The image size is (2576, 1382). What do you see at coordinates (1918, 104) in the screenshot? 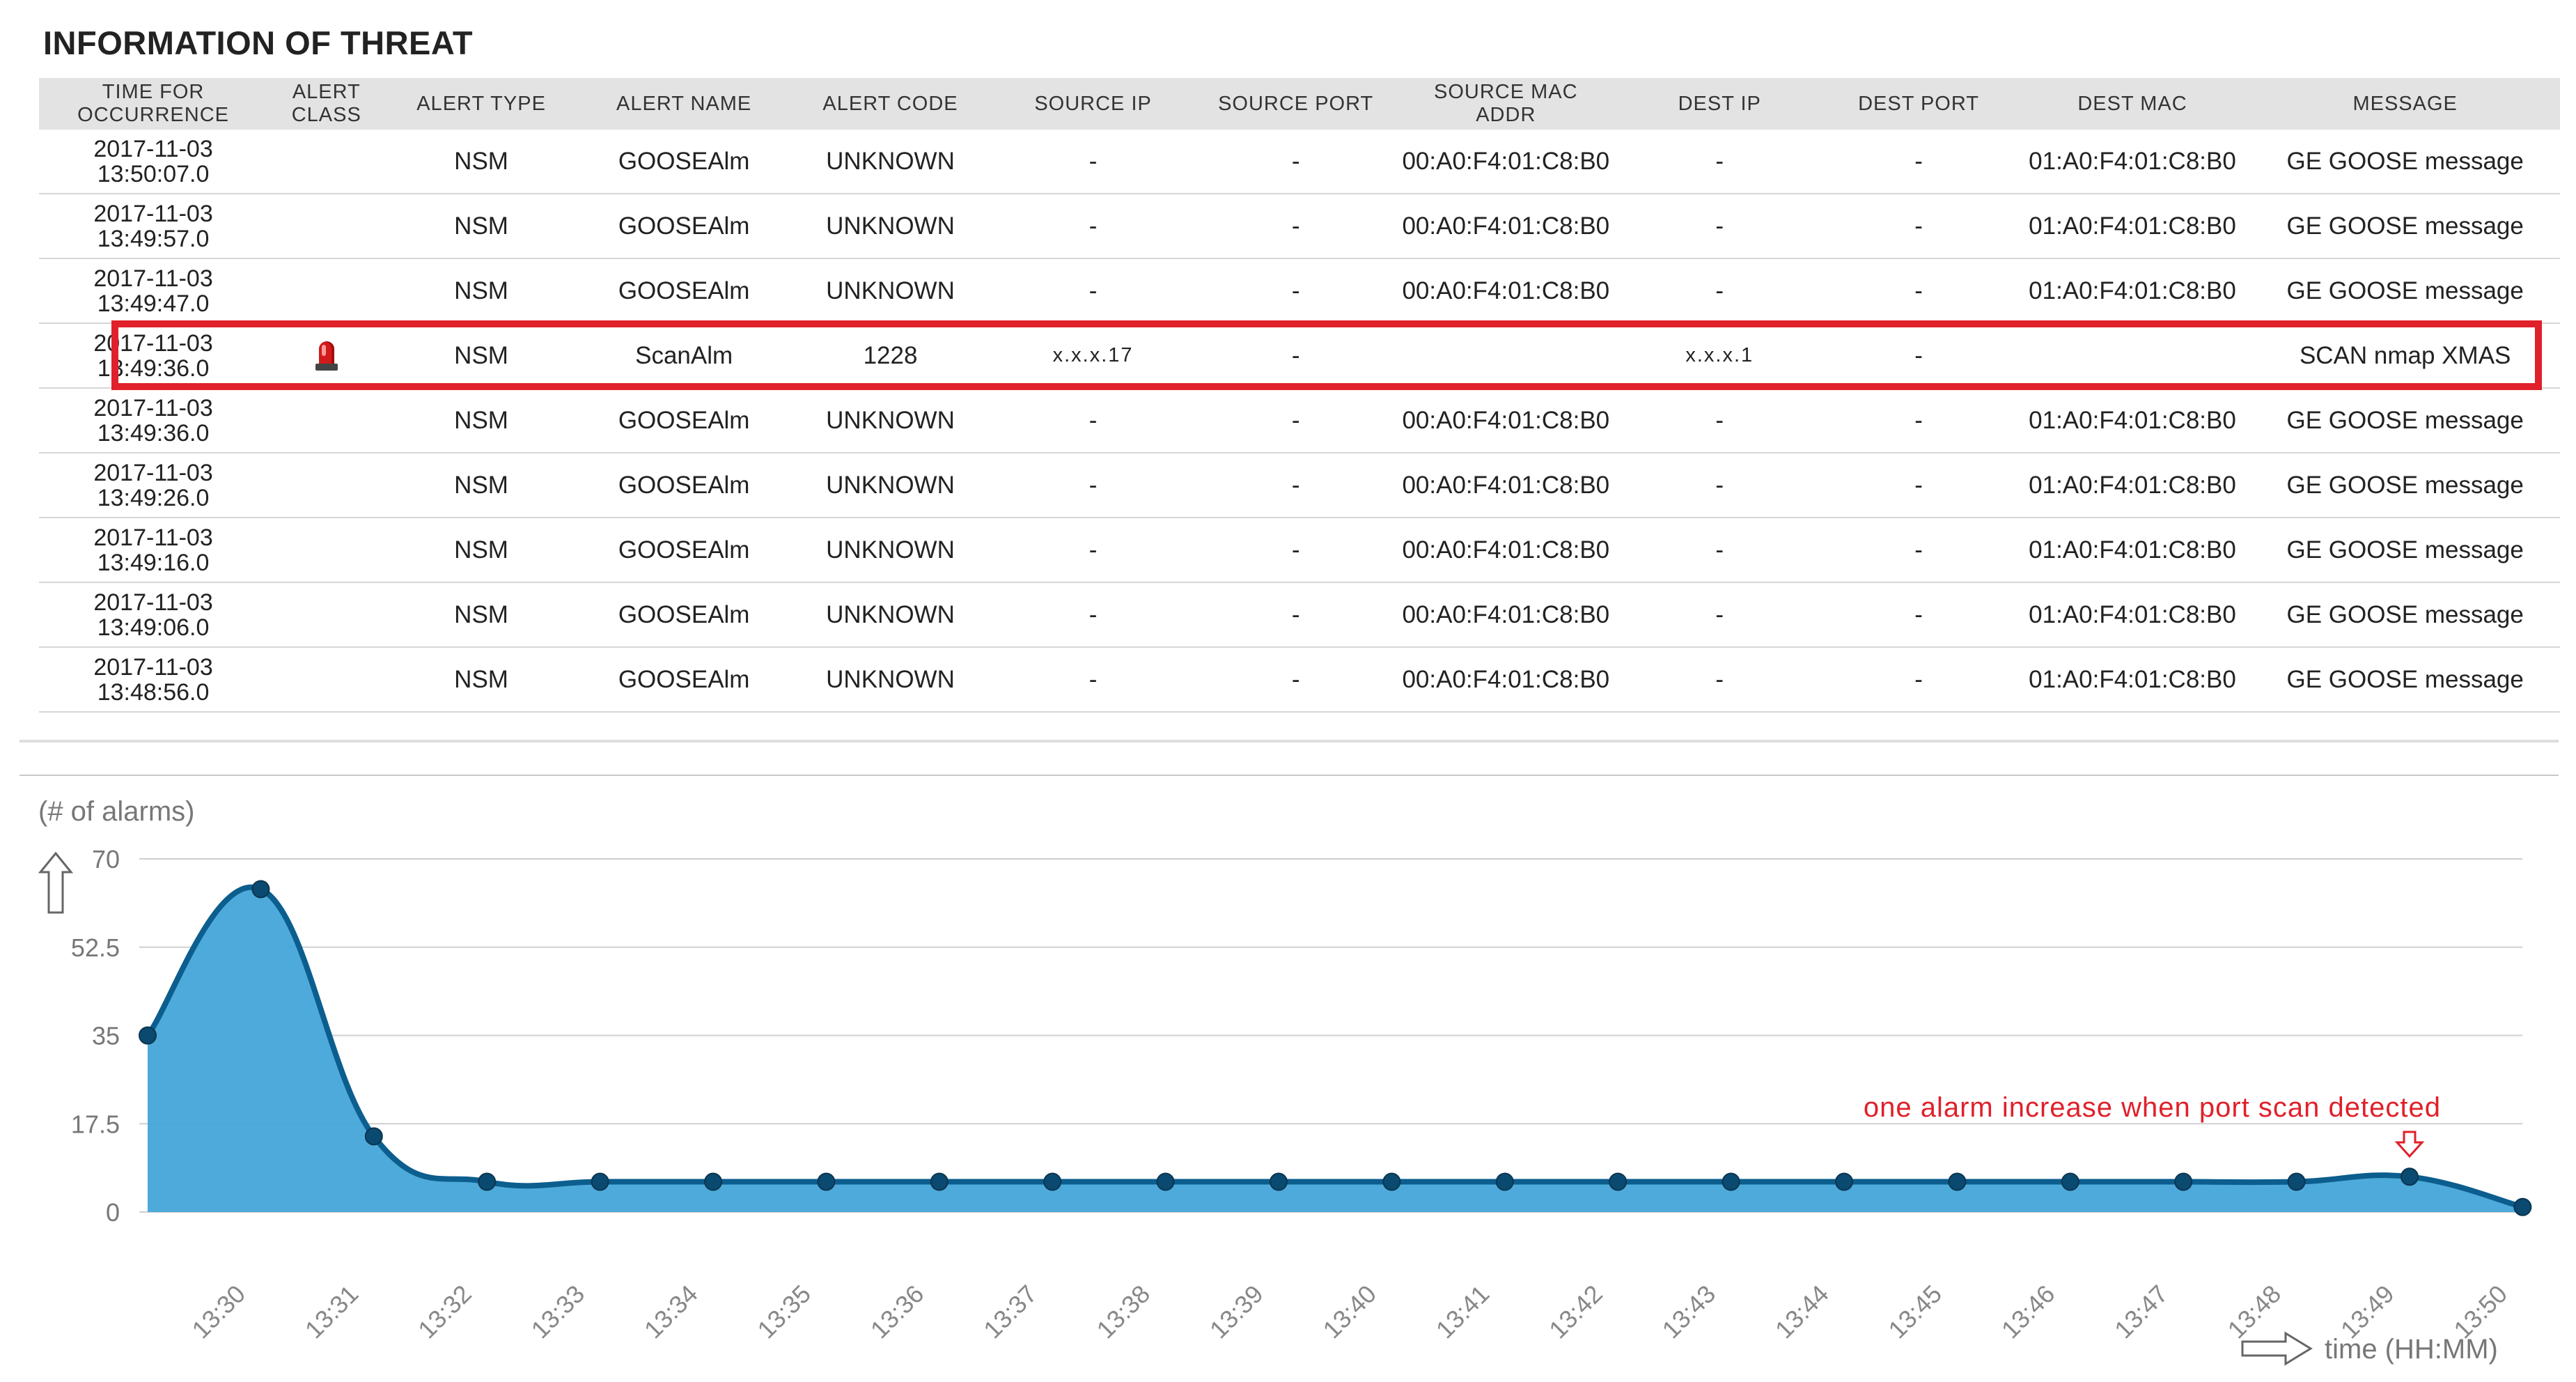
I see `column-header-dest-port: DEST PORT` at bounding box center [1918, 104].